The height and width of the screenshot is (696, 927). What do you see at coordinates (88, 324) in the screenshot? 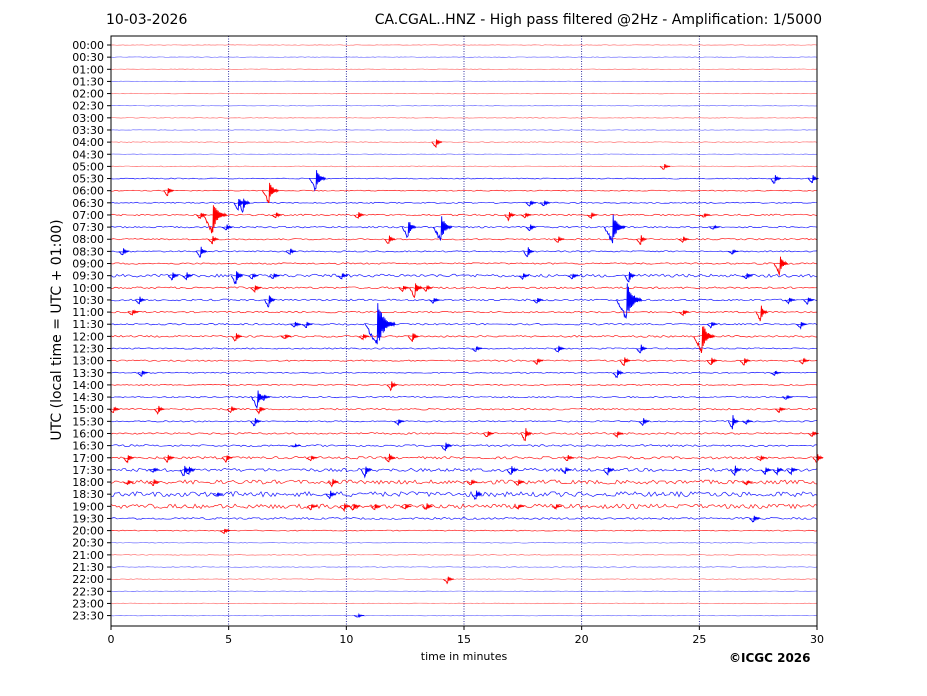
I see `y-tick-label-11:30: 11:30` at bounding box center [88, 324].